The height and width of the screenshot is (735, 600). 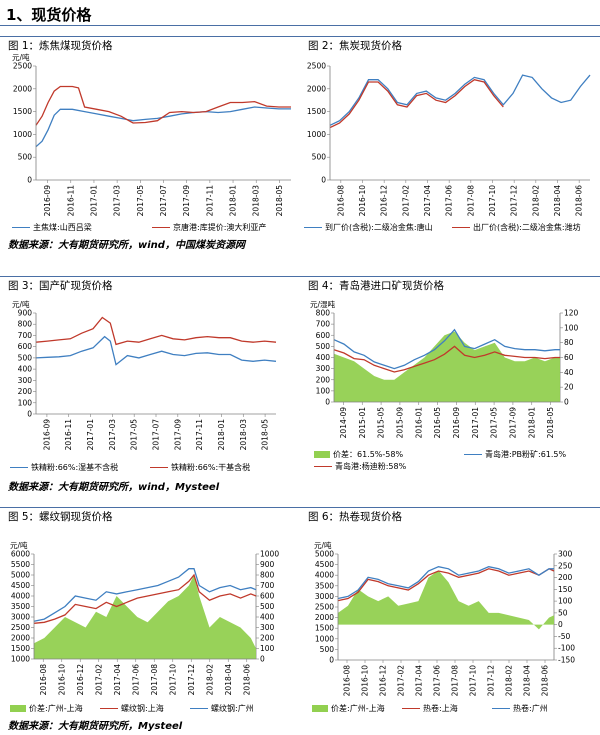 What do you see at coordinates (492, 201) in the screenshot?
I see `x-tick-label: 2017-10` at bounding box center [492, 201].